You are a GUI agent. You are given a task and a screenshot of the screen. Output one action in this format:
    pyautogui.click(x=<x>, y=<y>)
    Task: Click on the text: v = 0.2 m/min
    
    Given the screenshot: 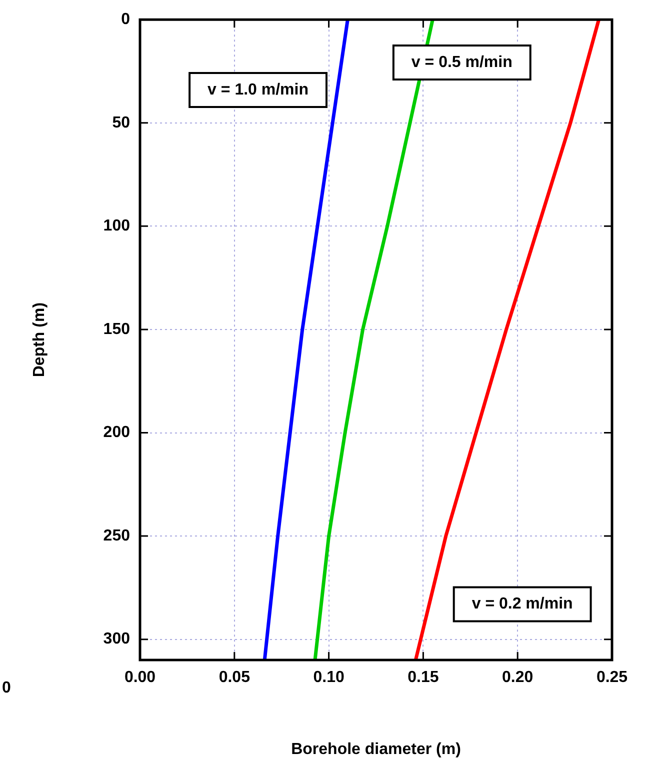 What is the action you would take?
    pyautogui.click(x=522, y=604)
    